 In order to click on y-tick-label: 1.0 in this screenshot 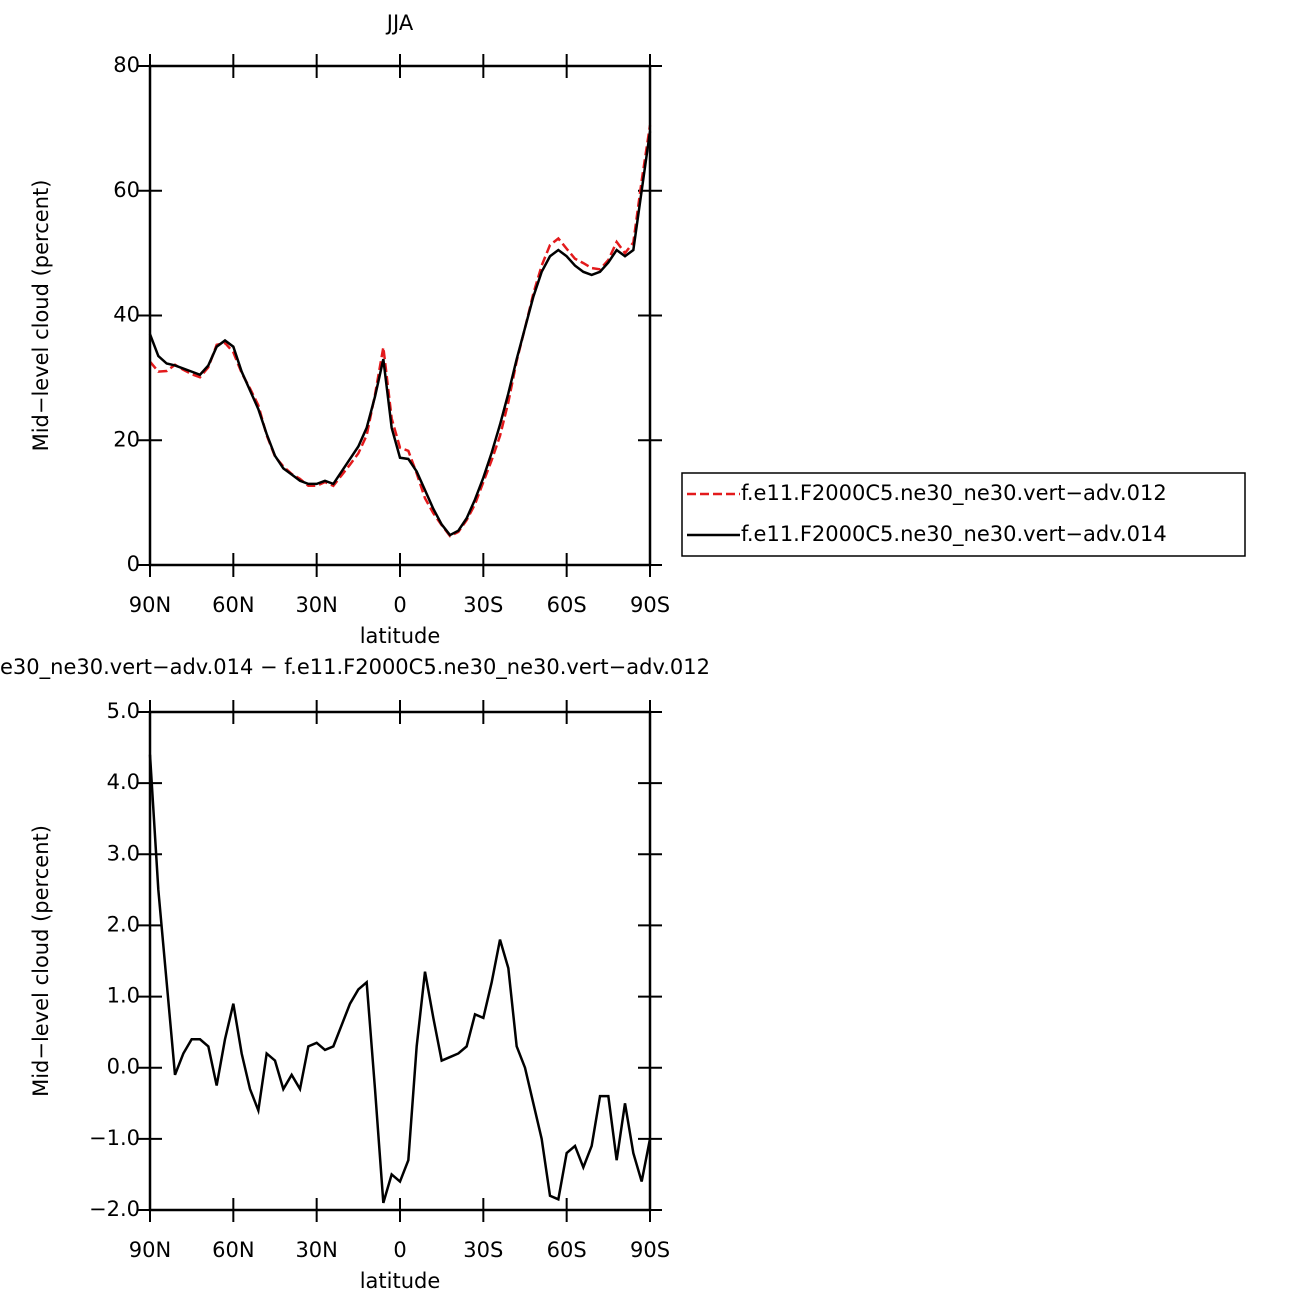, I will do `click(123, 996)`.